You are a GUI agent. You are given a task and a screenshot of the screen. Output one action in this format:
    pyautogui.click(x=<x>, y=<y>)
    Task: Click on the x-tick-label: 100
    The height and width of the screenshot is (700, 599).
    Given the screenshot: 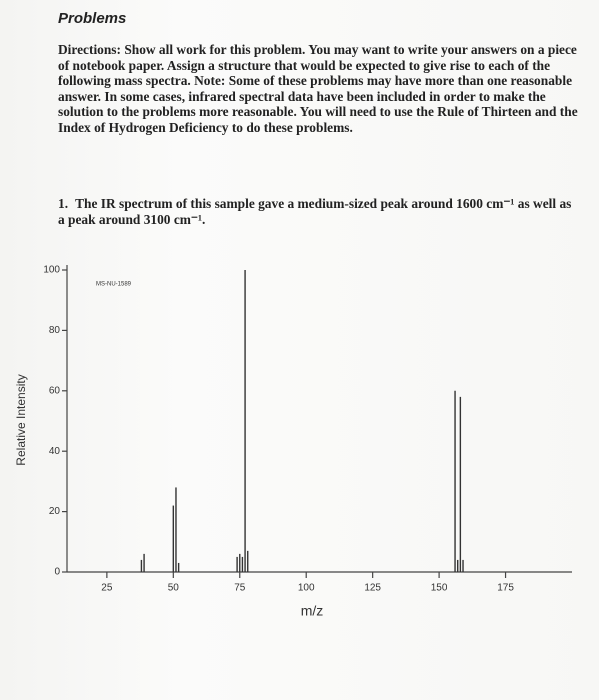 What is the action you would take?
    pyautogui.click(x=306, y=588)
    